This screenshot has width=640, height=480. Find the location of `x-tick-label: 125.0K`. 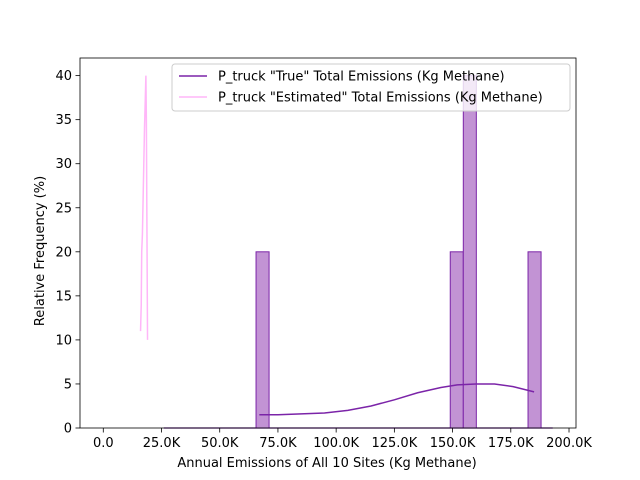

x-tick-label: 125.0K is located at coordinates (394, 443).